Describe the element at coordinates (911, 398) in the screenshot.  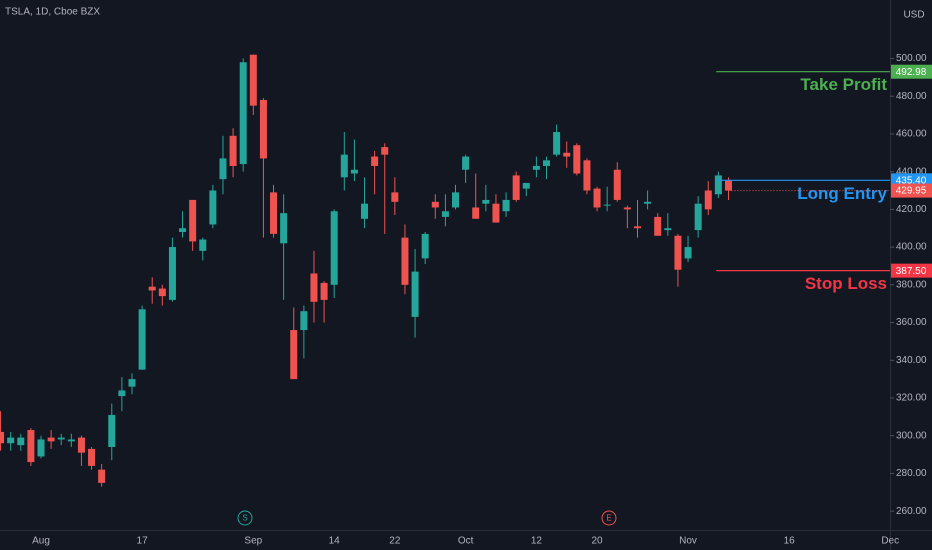
I see `y-tick-label: 320.00` at that location.